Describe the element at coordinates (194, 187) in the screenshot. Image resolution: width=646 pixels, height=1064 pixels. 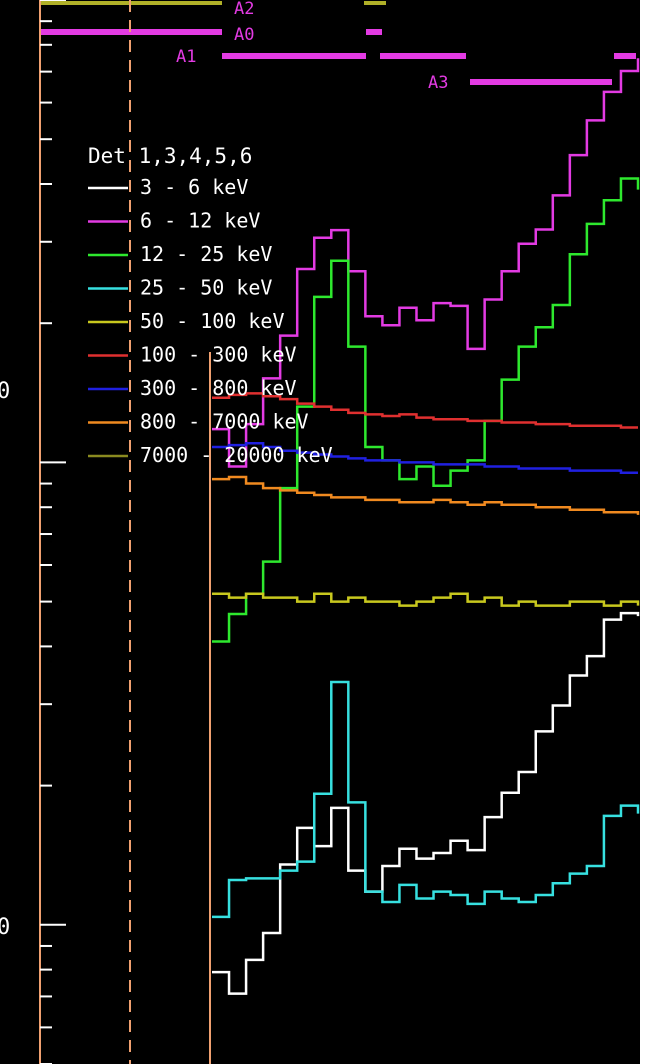
I see `legend-label-0: 3 - 6 keV` at that location.